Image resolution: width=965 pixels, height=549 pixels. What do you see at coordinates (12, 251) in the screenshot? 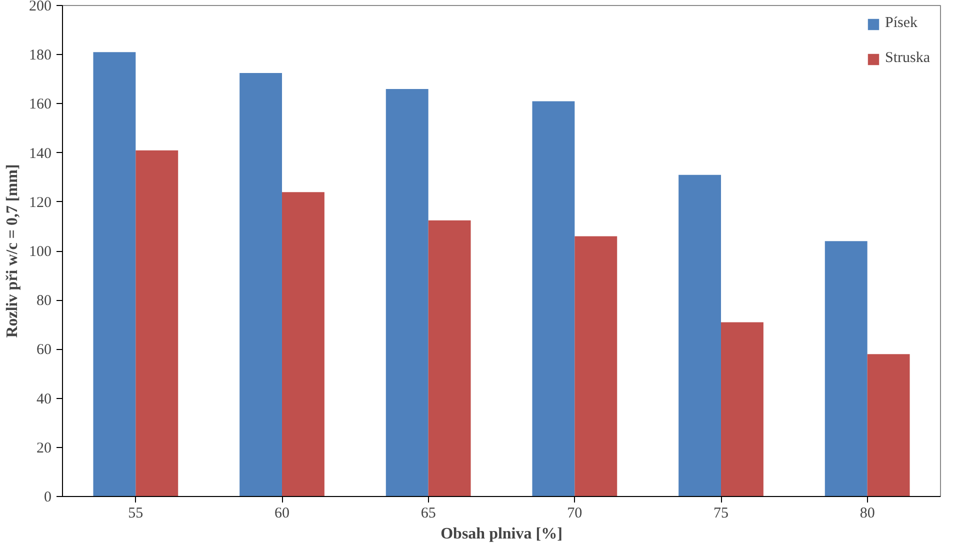
I see `y-axis-title: Rozliv při w/c = 0,7 [mm]` at bounding box center [12, 251].